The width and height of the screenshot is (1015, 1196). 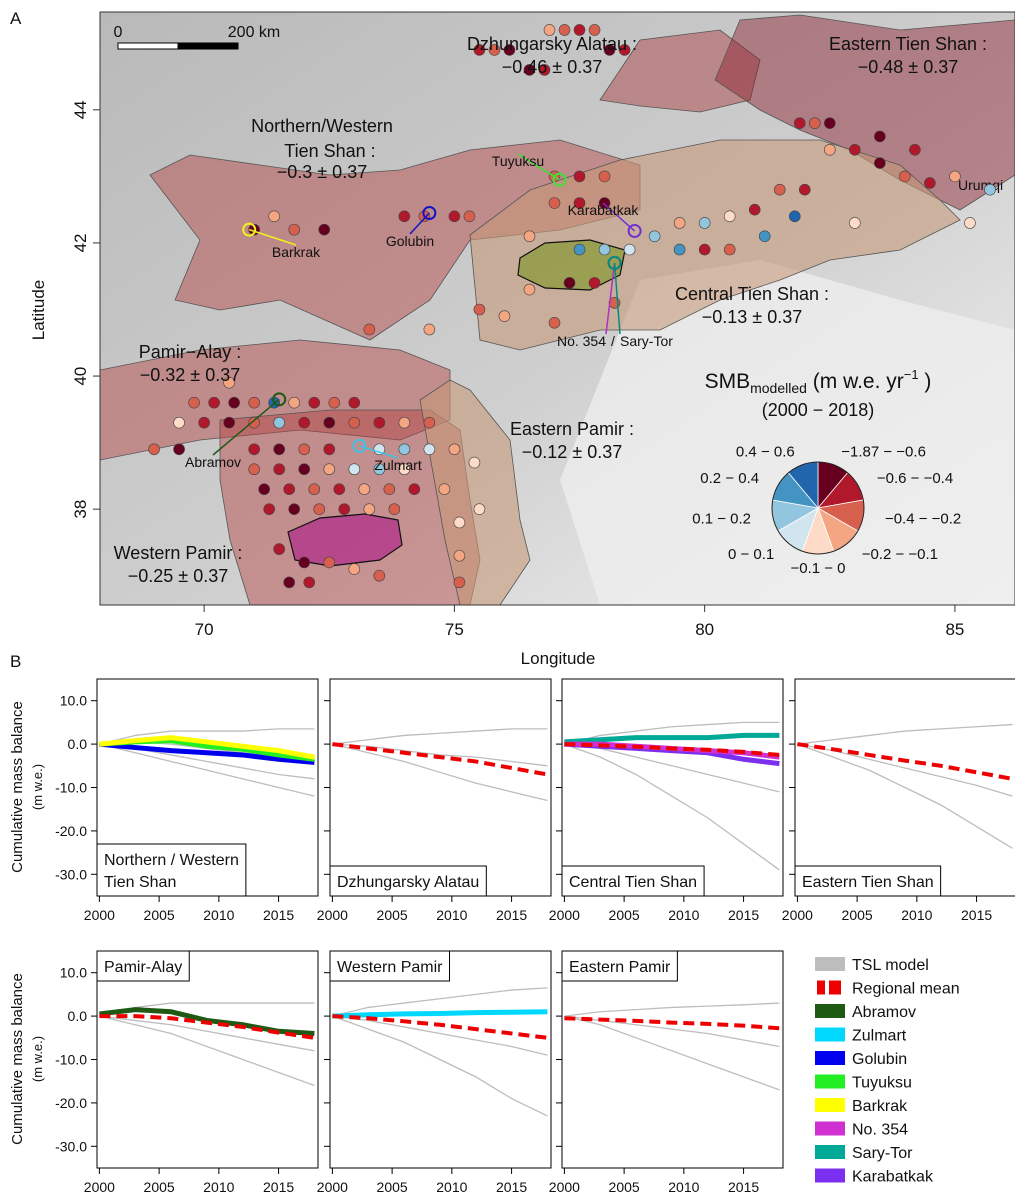 What do you see at coordinates (915, 478) in the screenshot?
I see `legend-class-label: −0.6 − −0.4` at bounding box center [915, 478].